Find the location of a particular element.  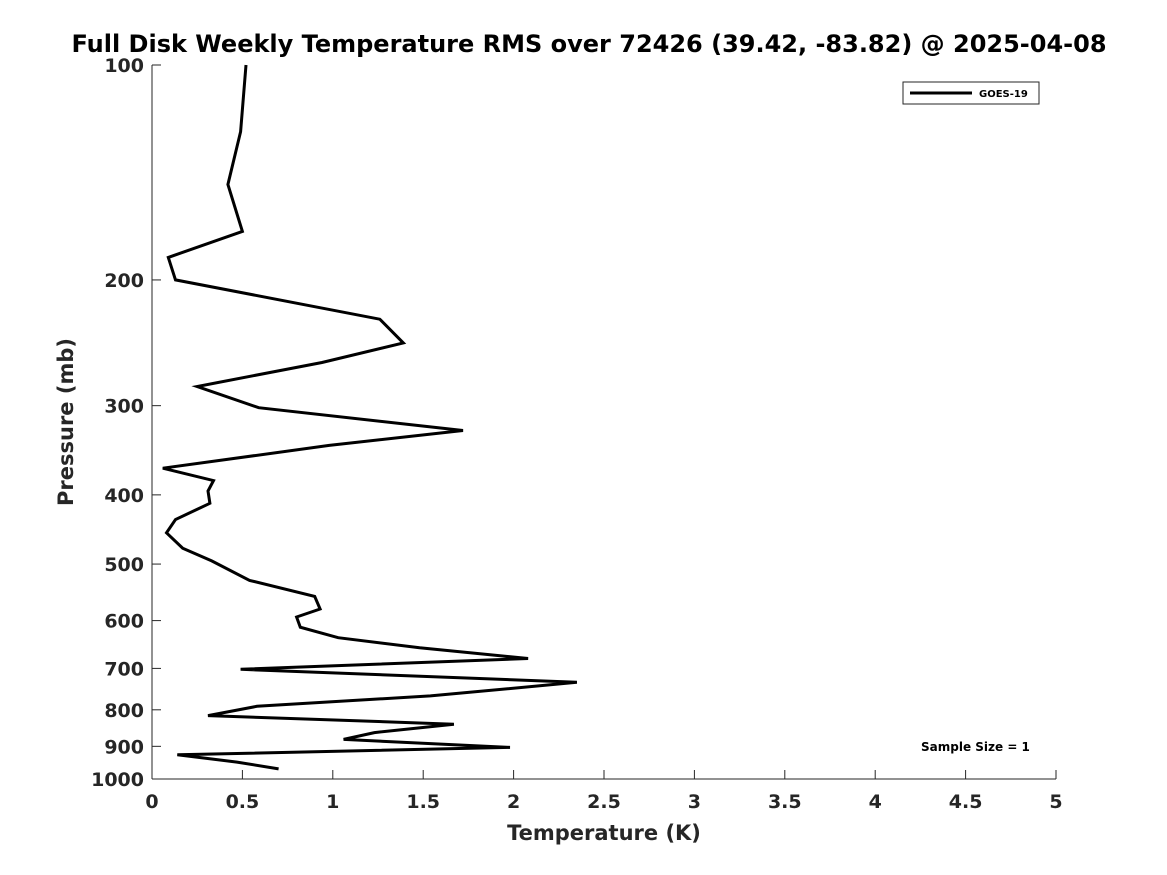

x-tick-label: 3 is located at coordinates (694, 802).